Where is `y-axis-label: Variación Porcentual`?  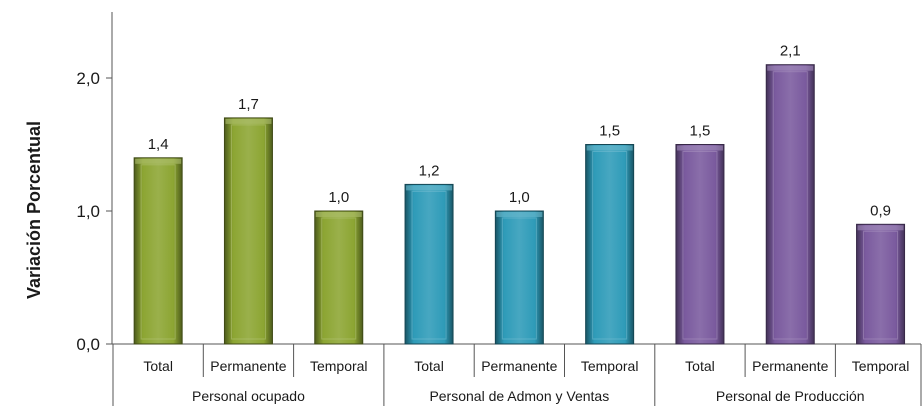
y-axis-label: Variación Porcentual is located at coordinates (34, 210).